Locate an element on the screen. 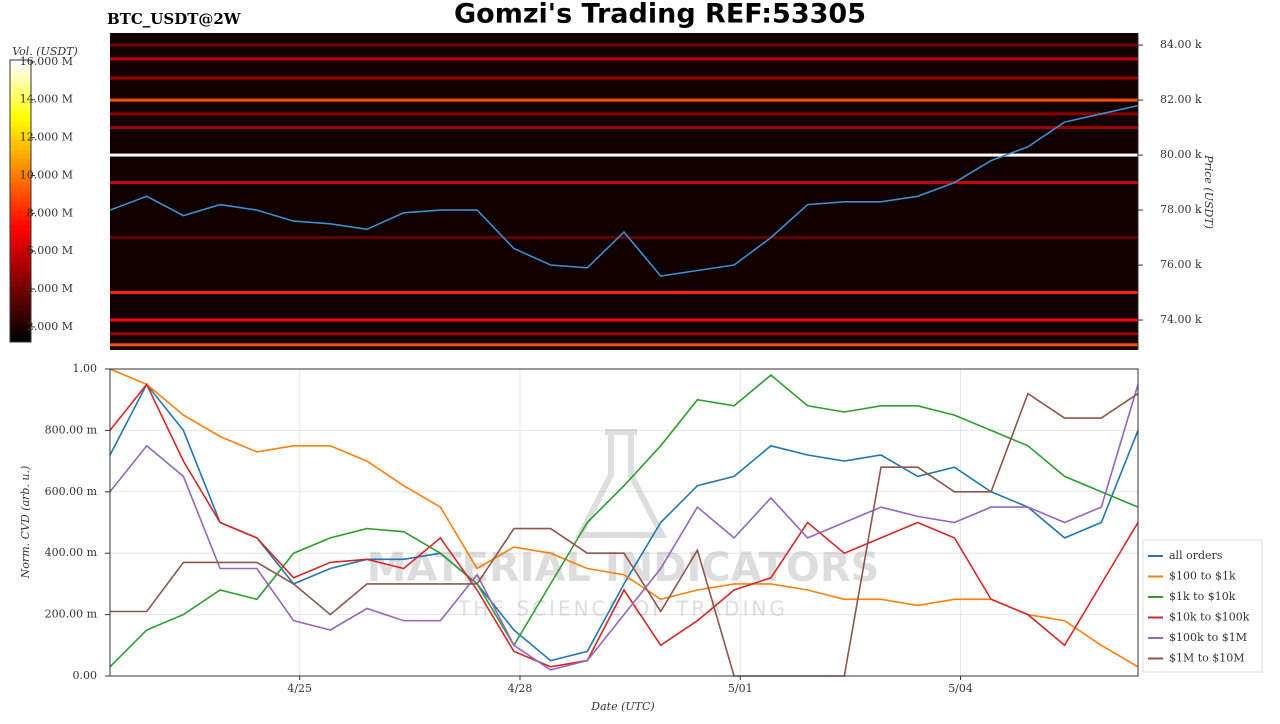 Image resolution: width=1280 pixels, height=724 pixels. x-tick-label: 4/28 is located at coordinates (520, 688).